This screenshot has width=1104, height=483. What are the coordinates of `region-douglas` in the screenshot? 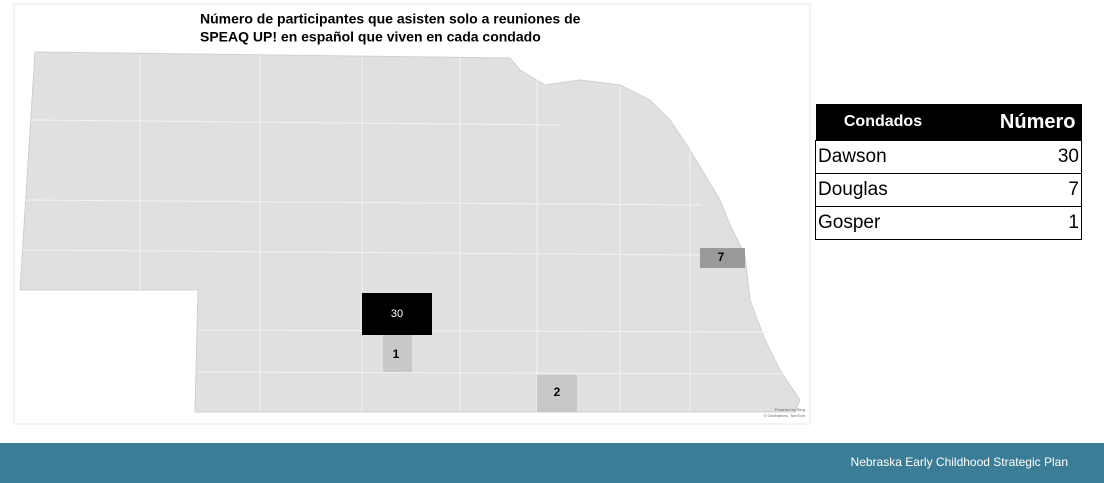 It's located at (722, 258).